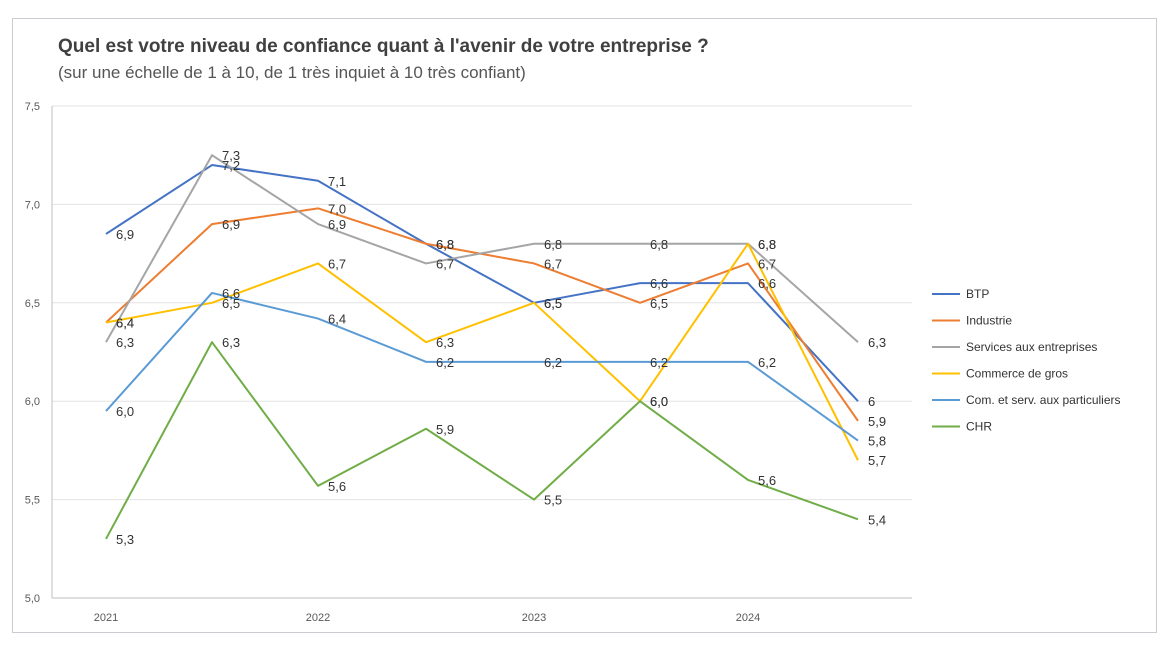  What do you see at coordinates (871, 401) in the screenshot?
I see `data-label: 6` at bounding box center [871, 401].